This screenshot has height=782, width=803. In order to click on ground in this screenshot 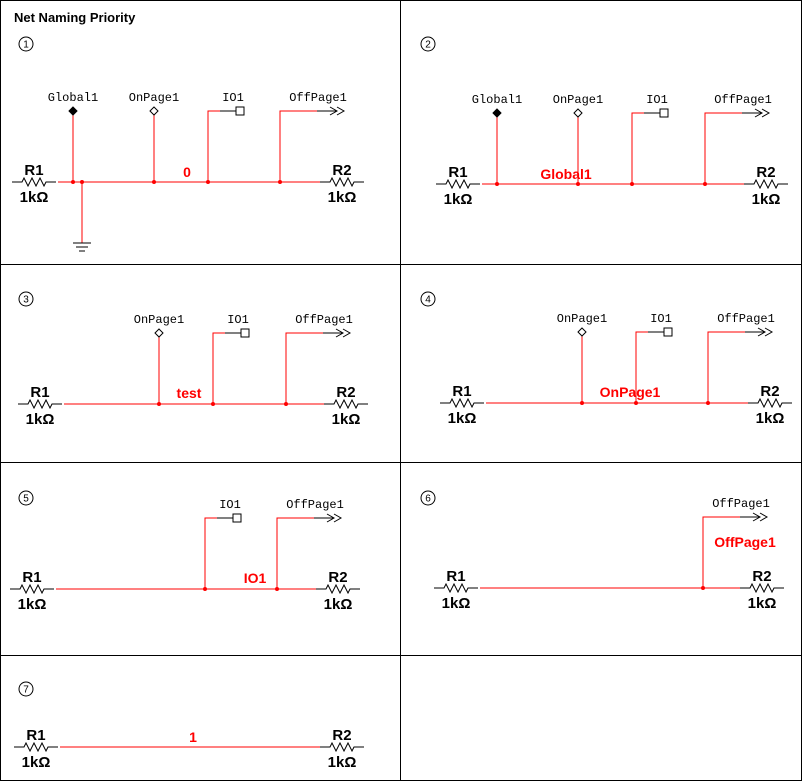, I will do `click(82, 217)`.